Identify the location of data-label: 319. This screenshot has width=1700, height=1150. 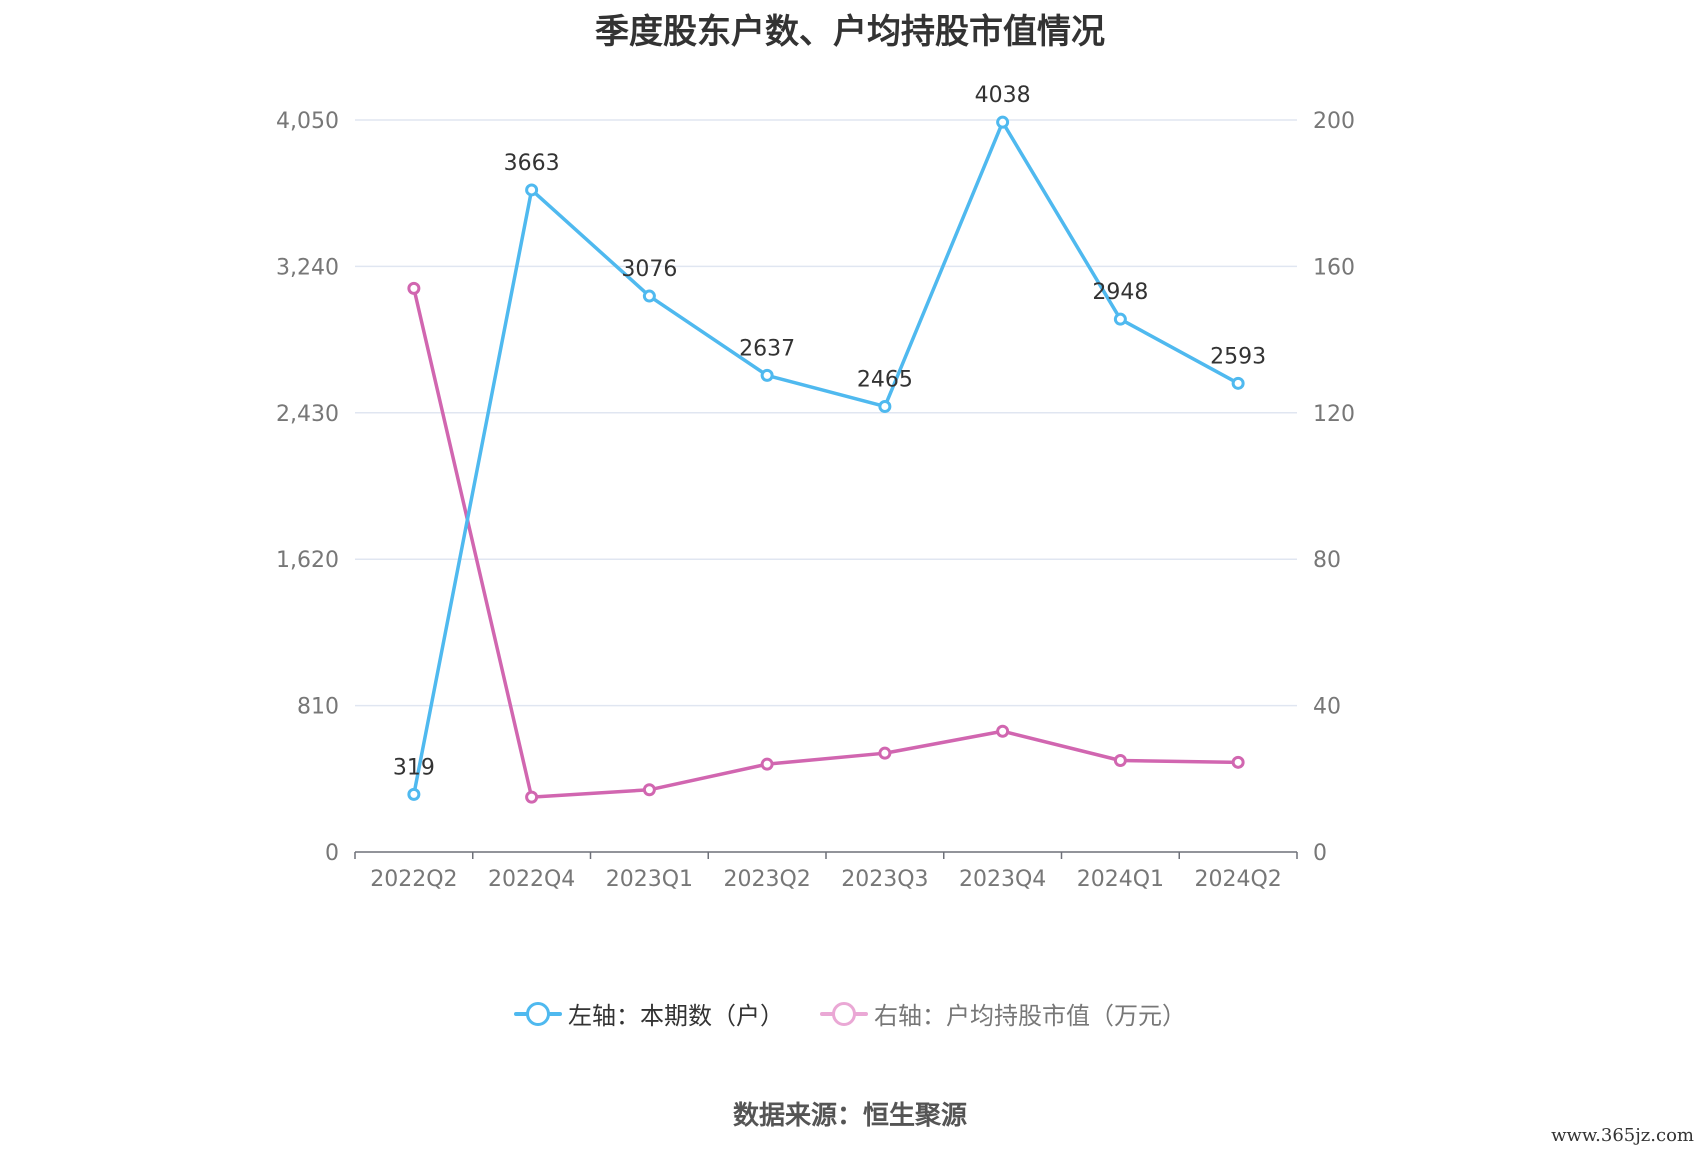
(414, 767).